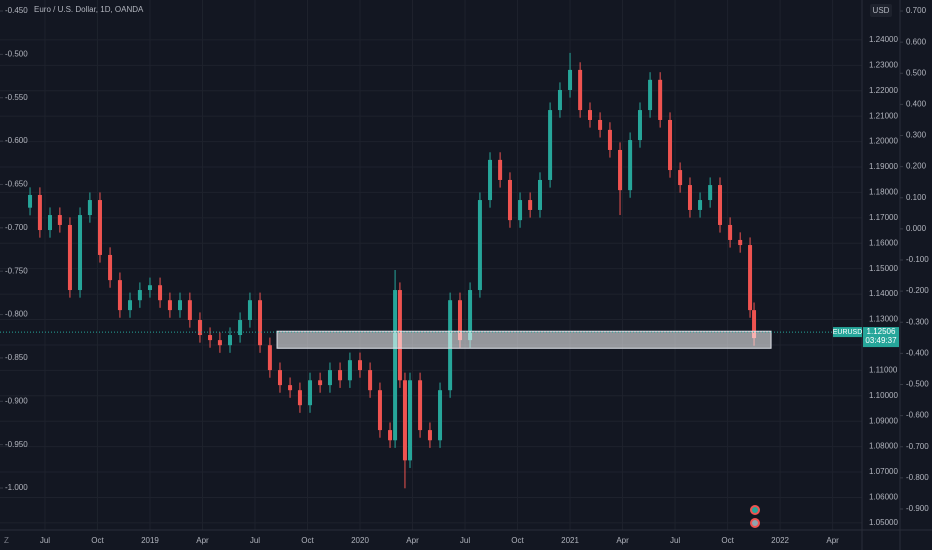  Describe the element at coordinates (916, 41) in the screenshot. I see `right-tick-label: 0.600` at that location.